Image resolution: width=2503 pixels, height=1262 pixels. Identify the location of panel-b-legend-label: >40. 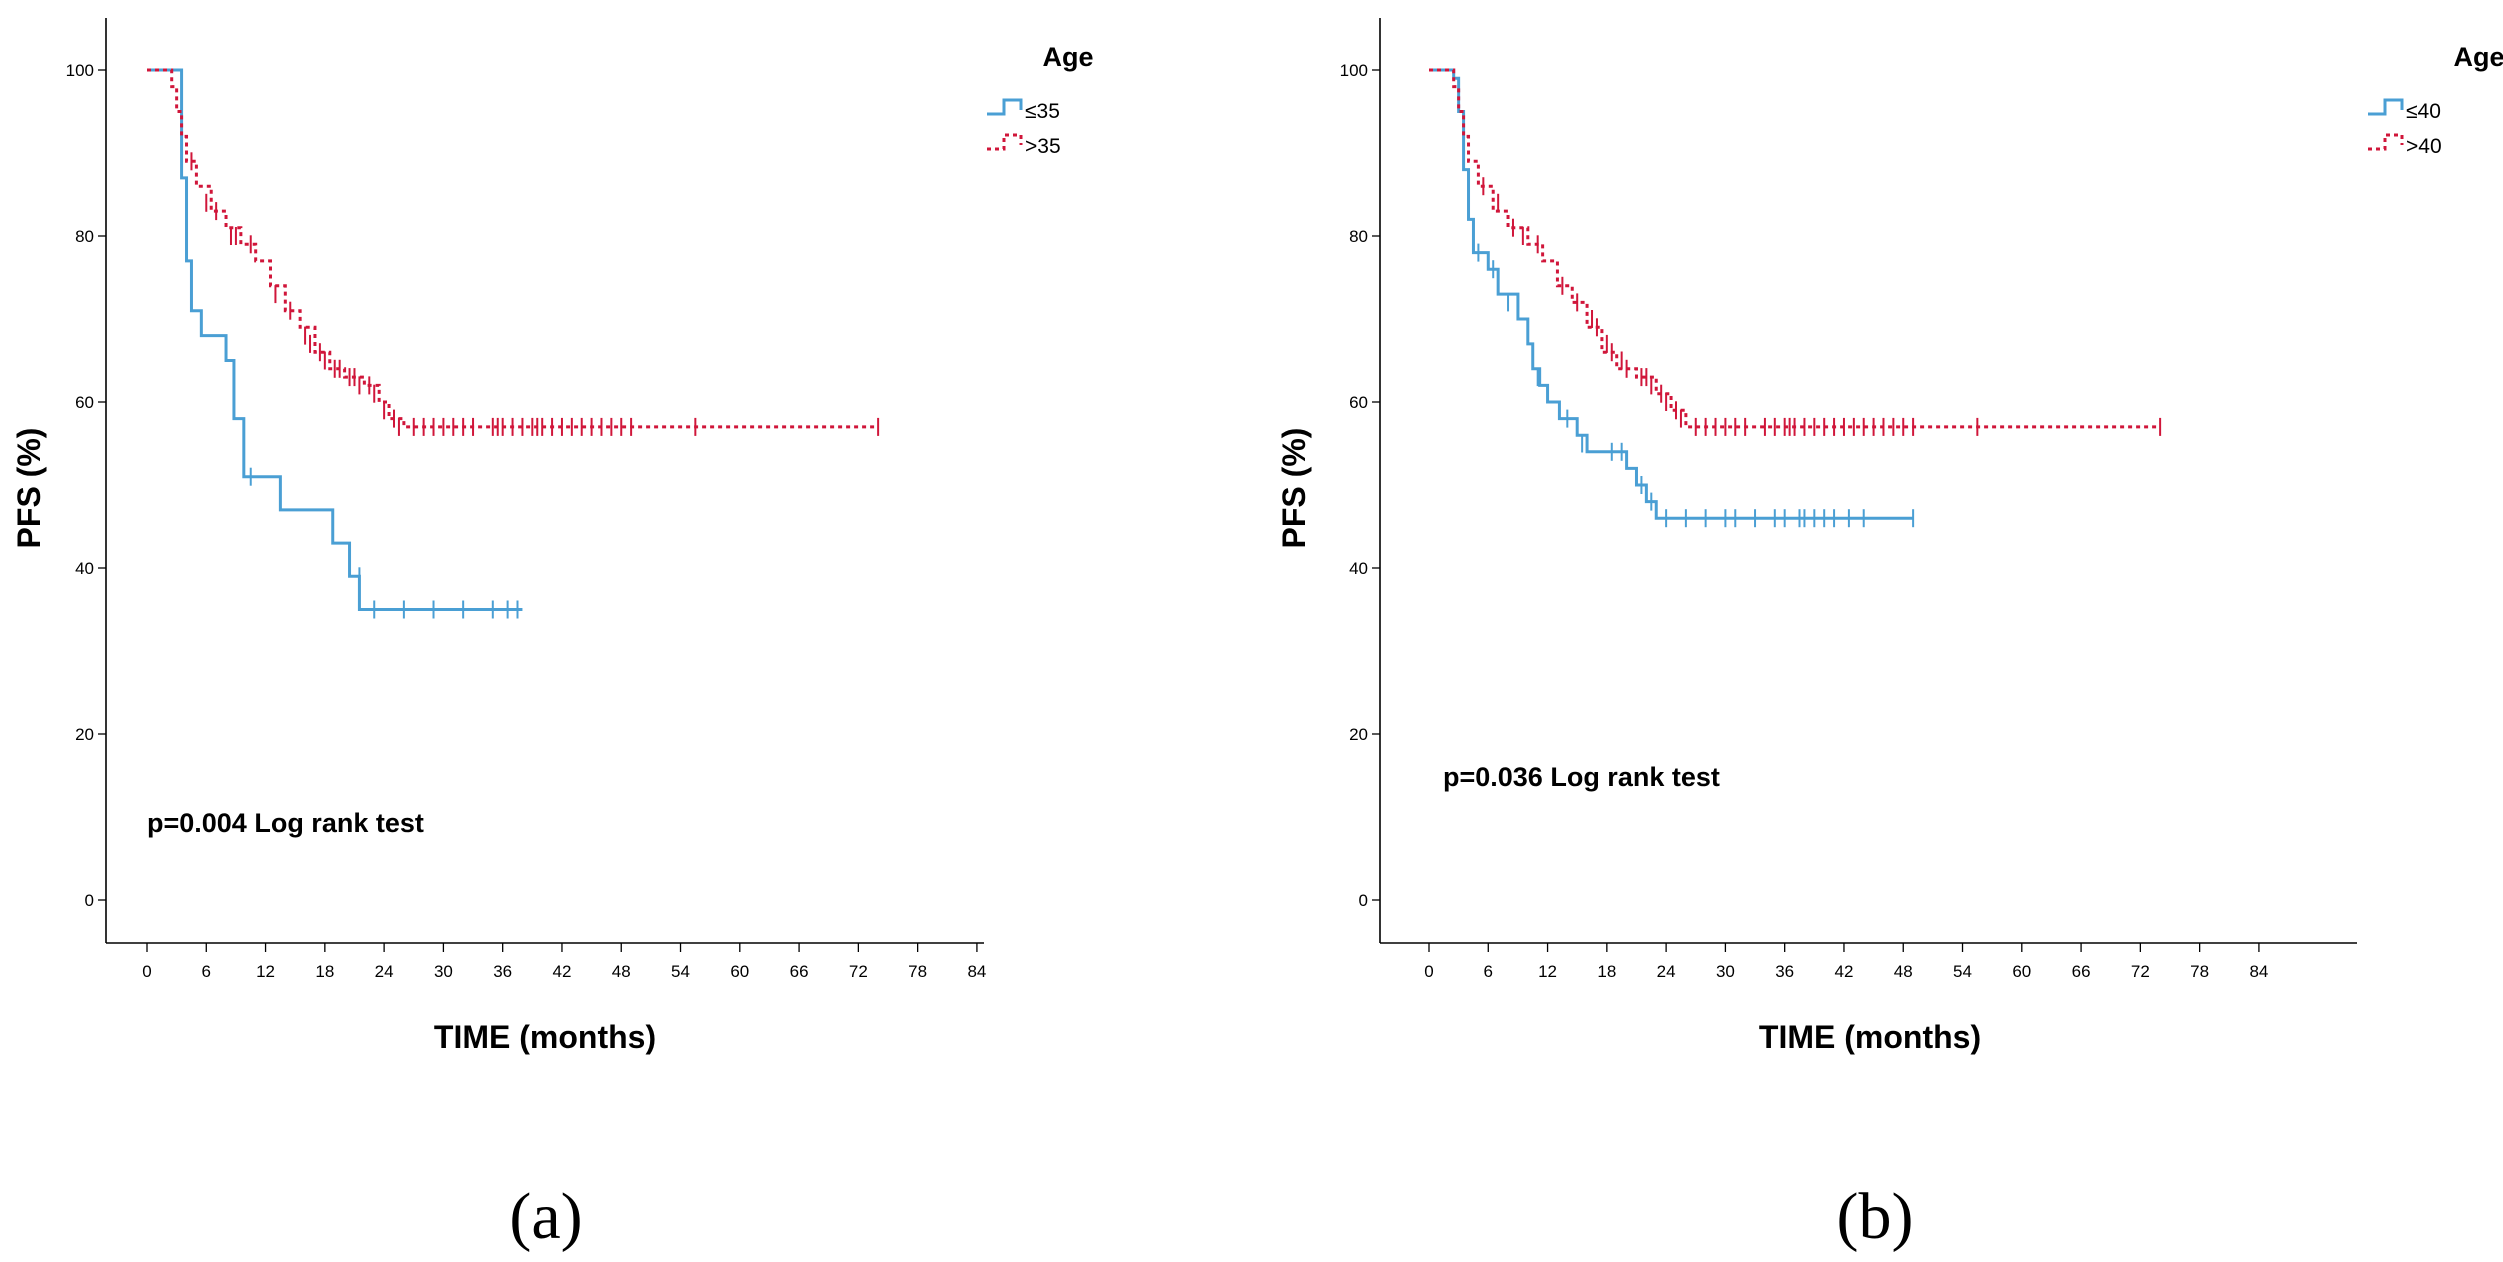
(2424, 146).